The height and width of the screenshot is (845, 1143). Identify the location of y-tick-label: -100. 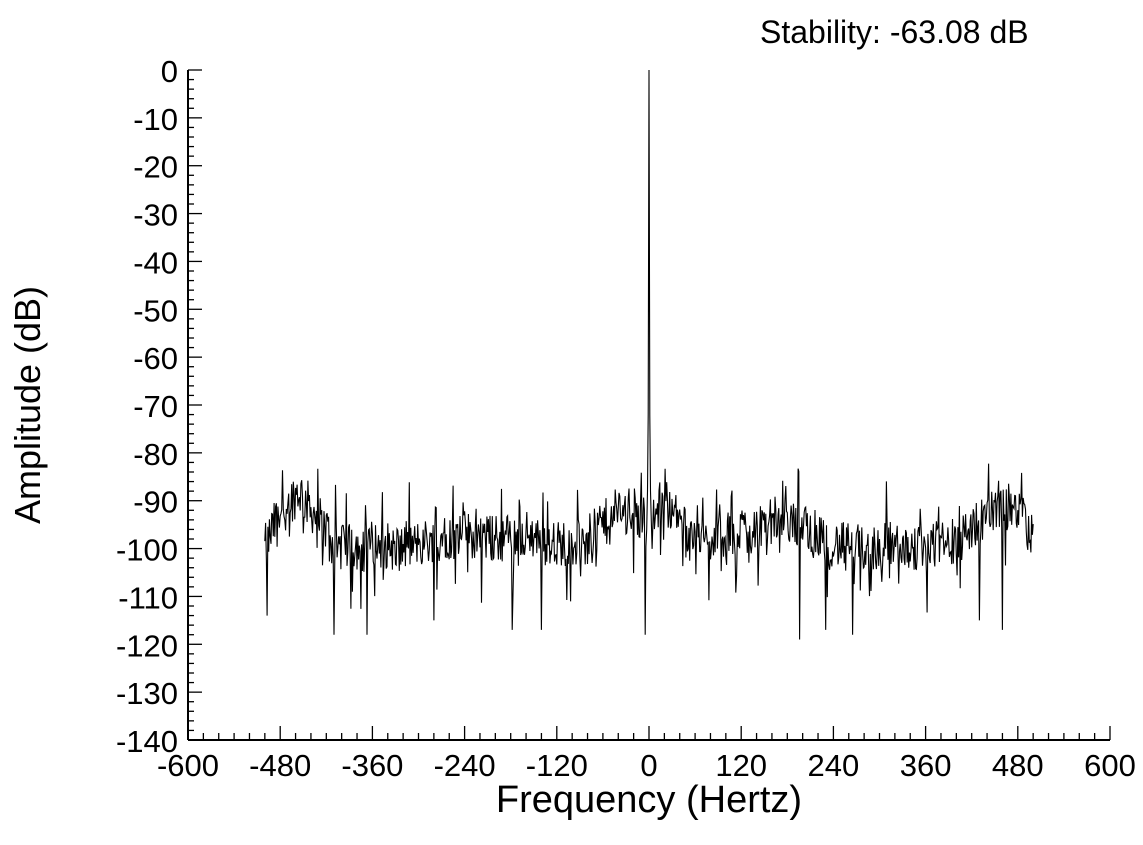
(147, 550).